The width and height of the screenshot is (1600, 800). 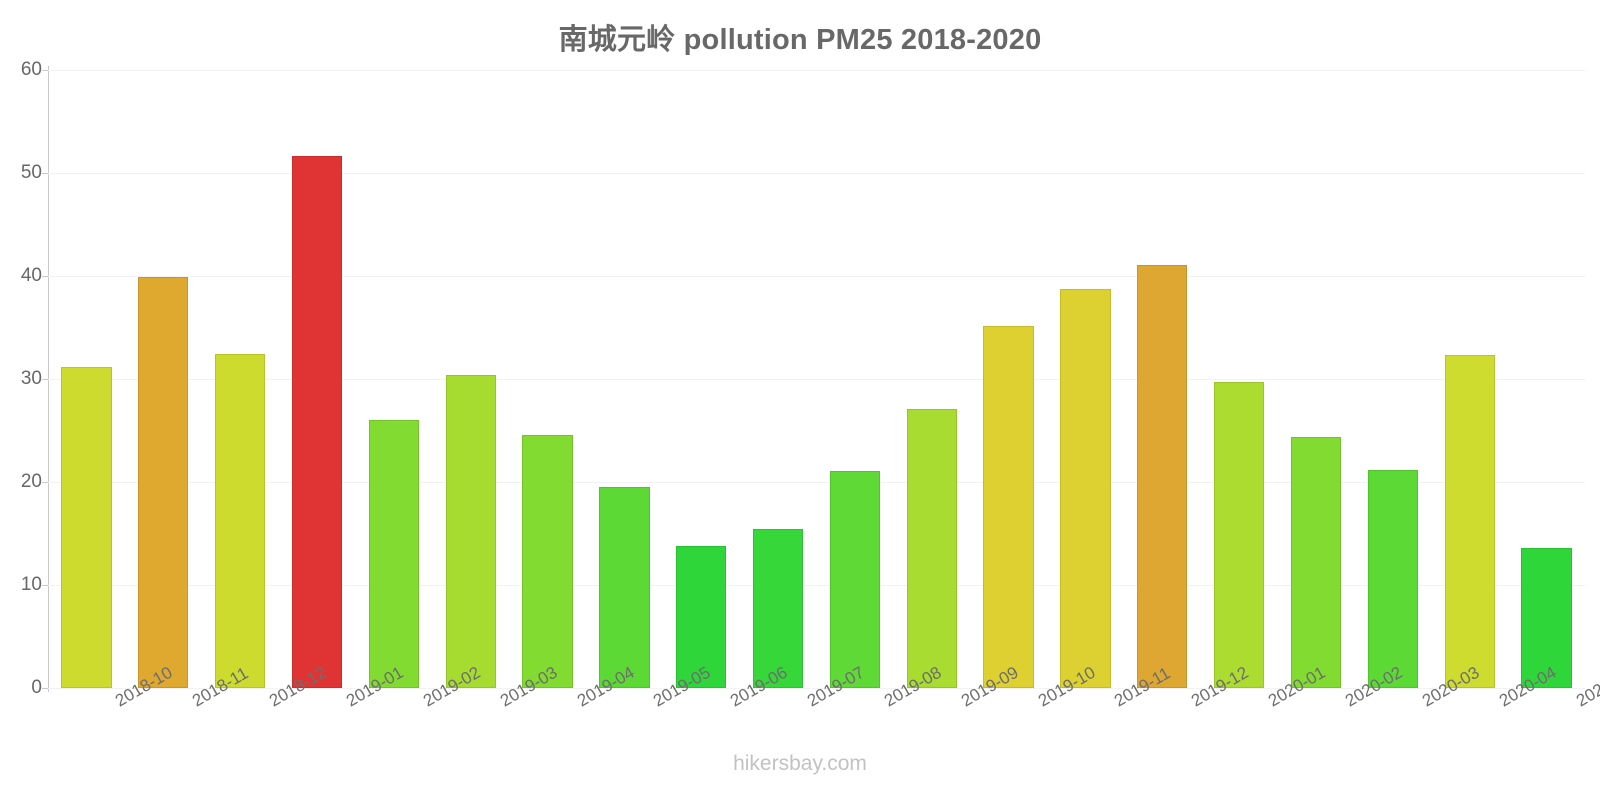 What do you see at coordinates (1220, 687) in the screenshot?
I see `x-axis-tick-label: 2019-12` at bounding box center [1220, 687].